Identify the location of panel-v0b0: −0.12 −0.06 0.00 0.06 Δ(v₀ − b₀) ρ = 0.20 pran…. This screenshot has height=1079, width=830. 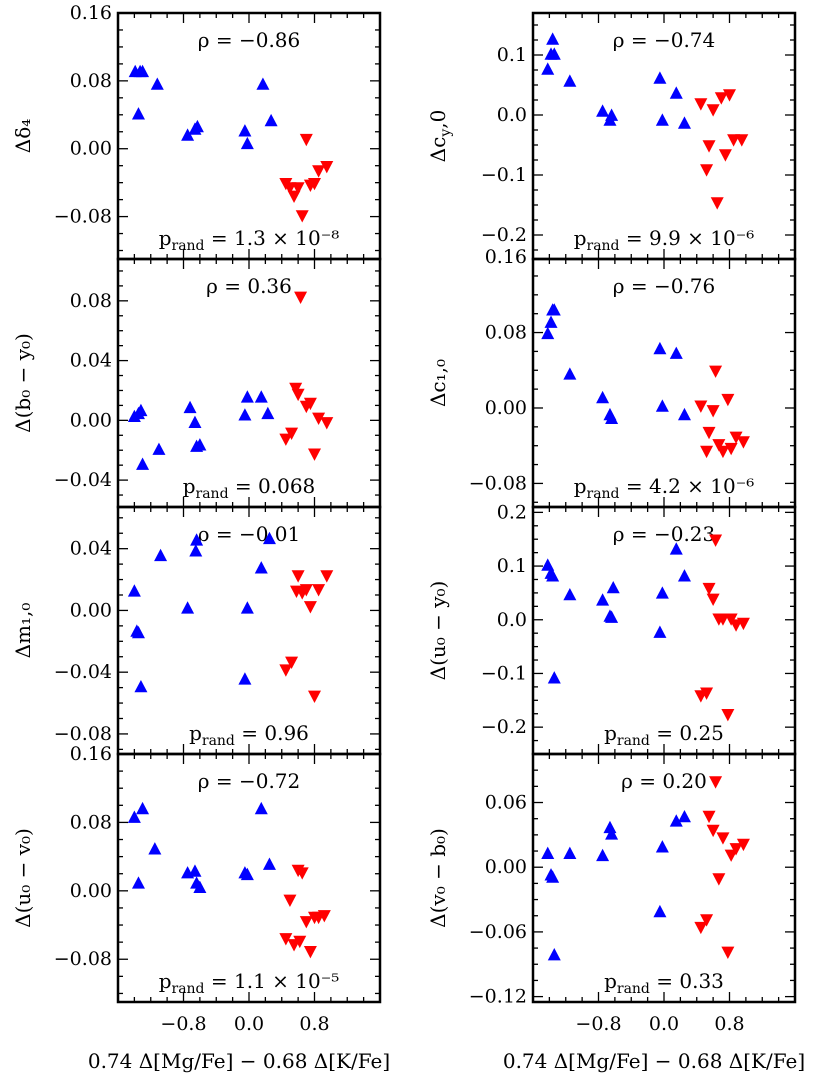
(615, 912).